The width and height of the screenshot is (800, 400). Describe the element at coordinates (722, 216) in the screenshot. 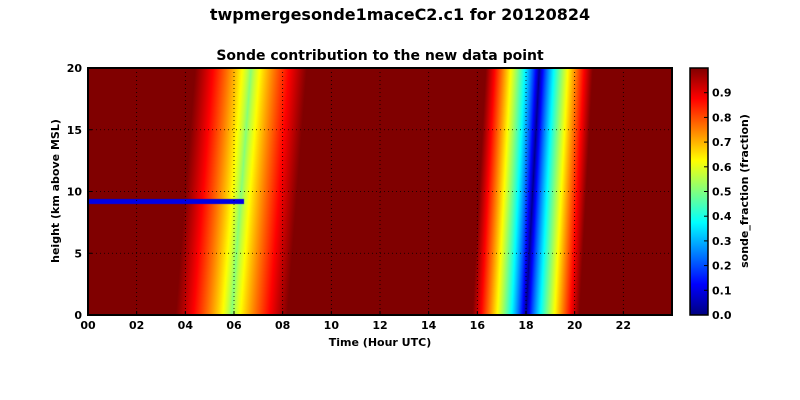

I see `colorbar-tick-label: 0.4` at that location.